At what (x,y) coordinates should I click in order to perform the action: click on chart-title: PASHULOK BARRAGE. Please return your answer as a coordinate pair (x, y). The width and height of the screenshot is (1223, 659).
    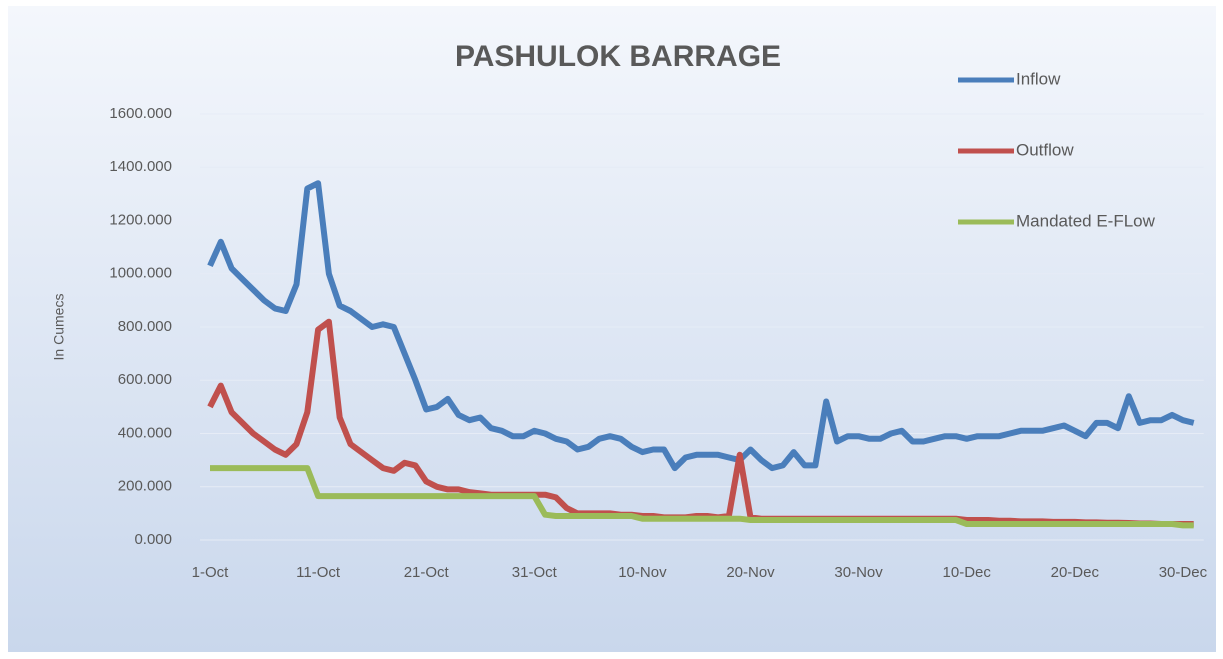
    Looking at the image, I should click on (618, 56).